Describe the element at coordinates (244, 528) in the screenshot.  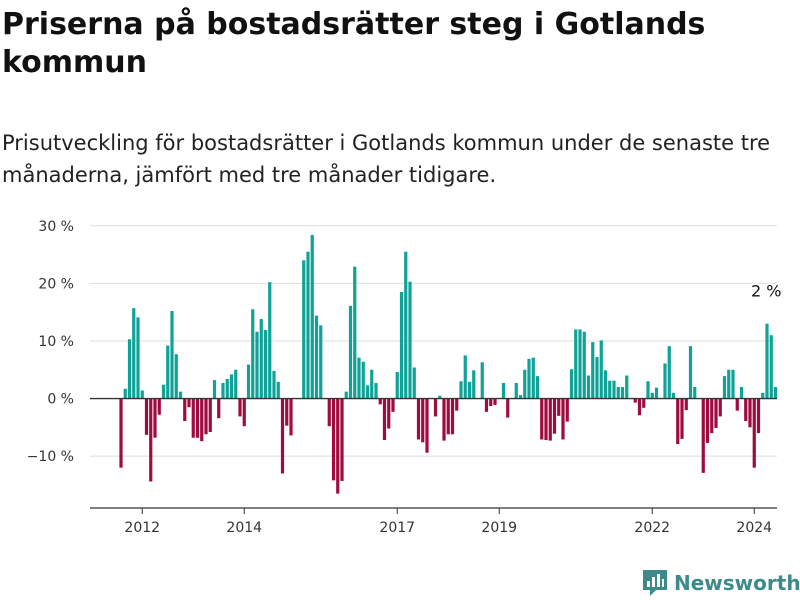
I see `x-tick-label: 2014` at that location.